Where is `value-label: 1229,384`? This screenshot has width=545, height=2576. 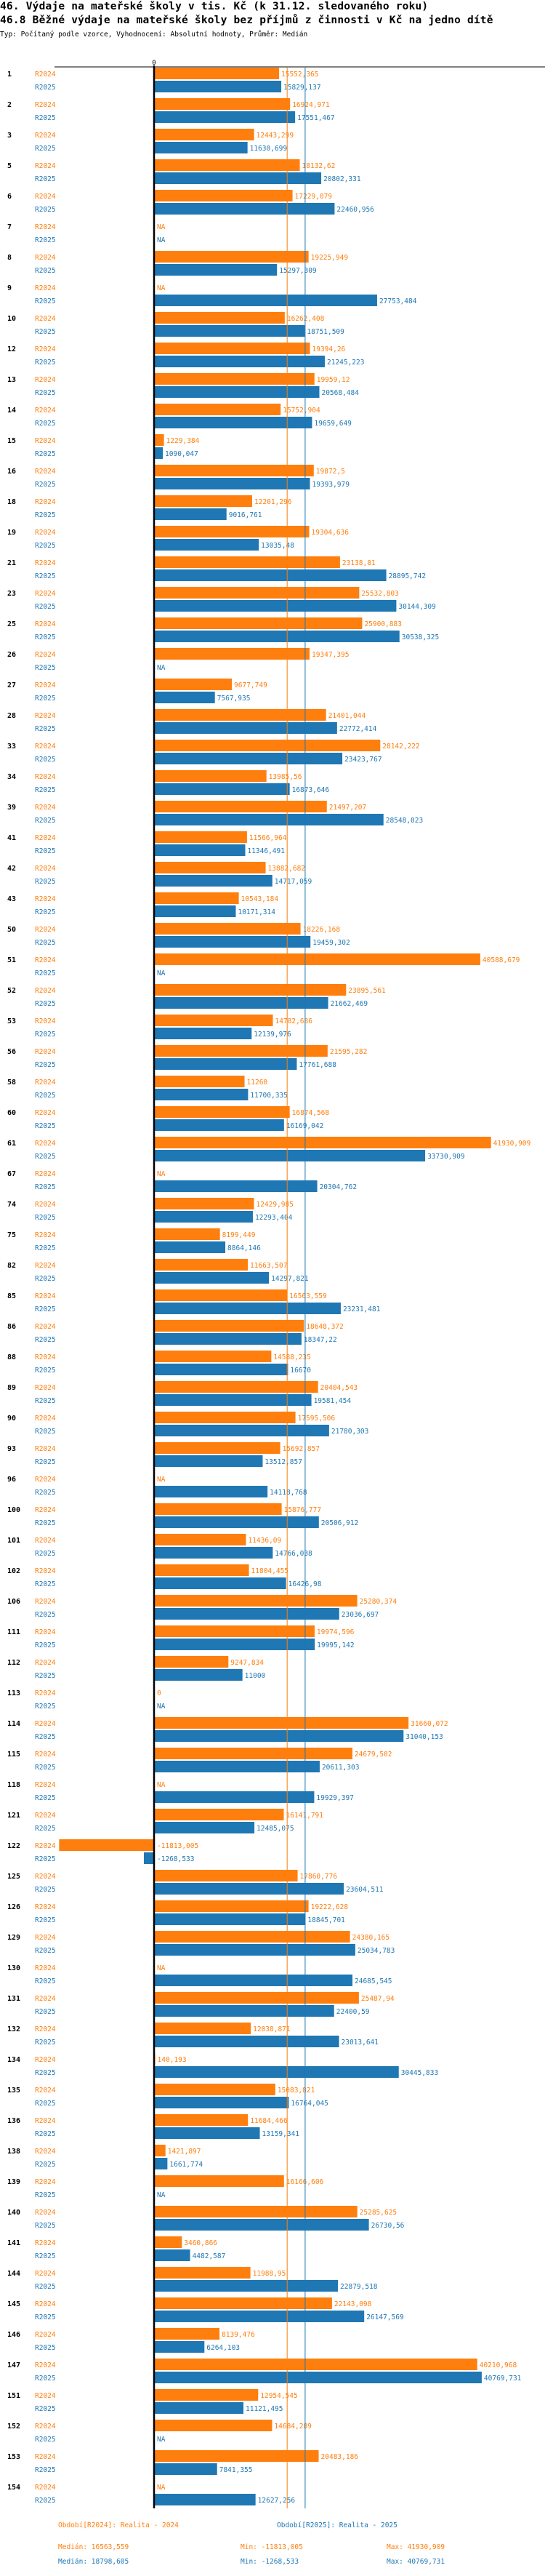 value-label: 1229,384 is located at coordinates (183, 441).